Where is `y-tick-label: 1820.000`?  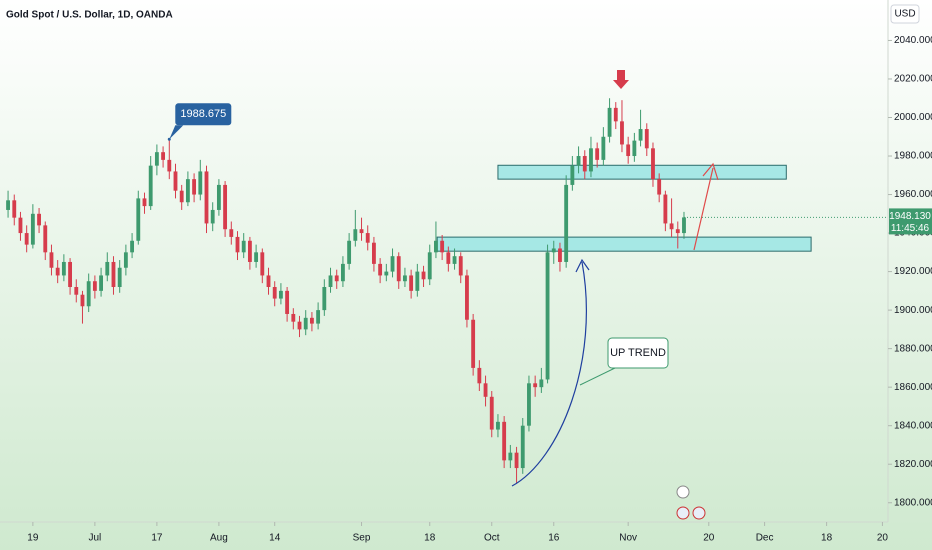 y-tick-label: 1820.000 is located at coordinates (913, 464).